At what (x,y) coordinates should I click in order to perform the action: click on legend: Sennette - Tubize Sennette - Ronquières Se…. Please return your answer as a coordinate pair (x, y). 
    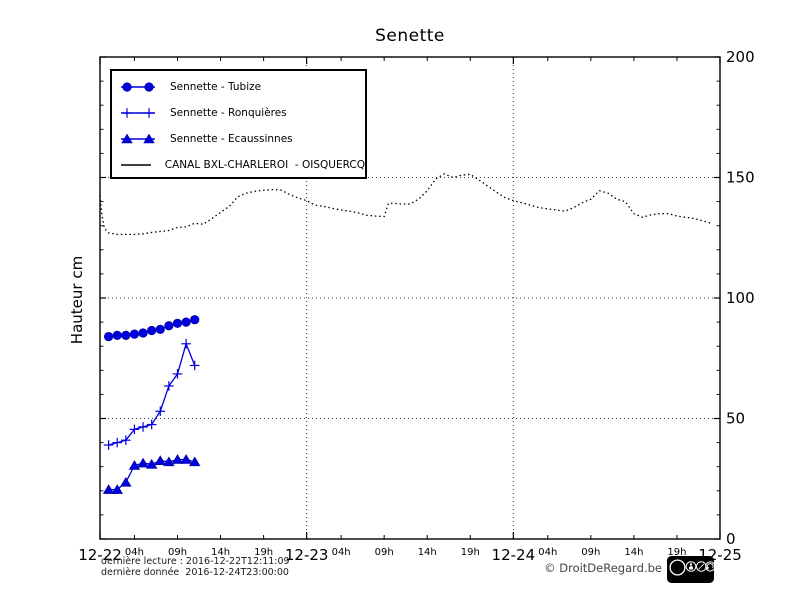
    Looking at the image, I should click on (238, 124).